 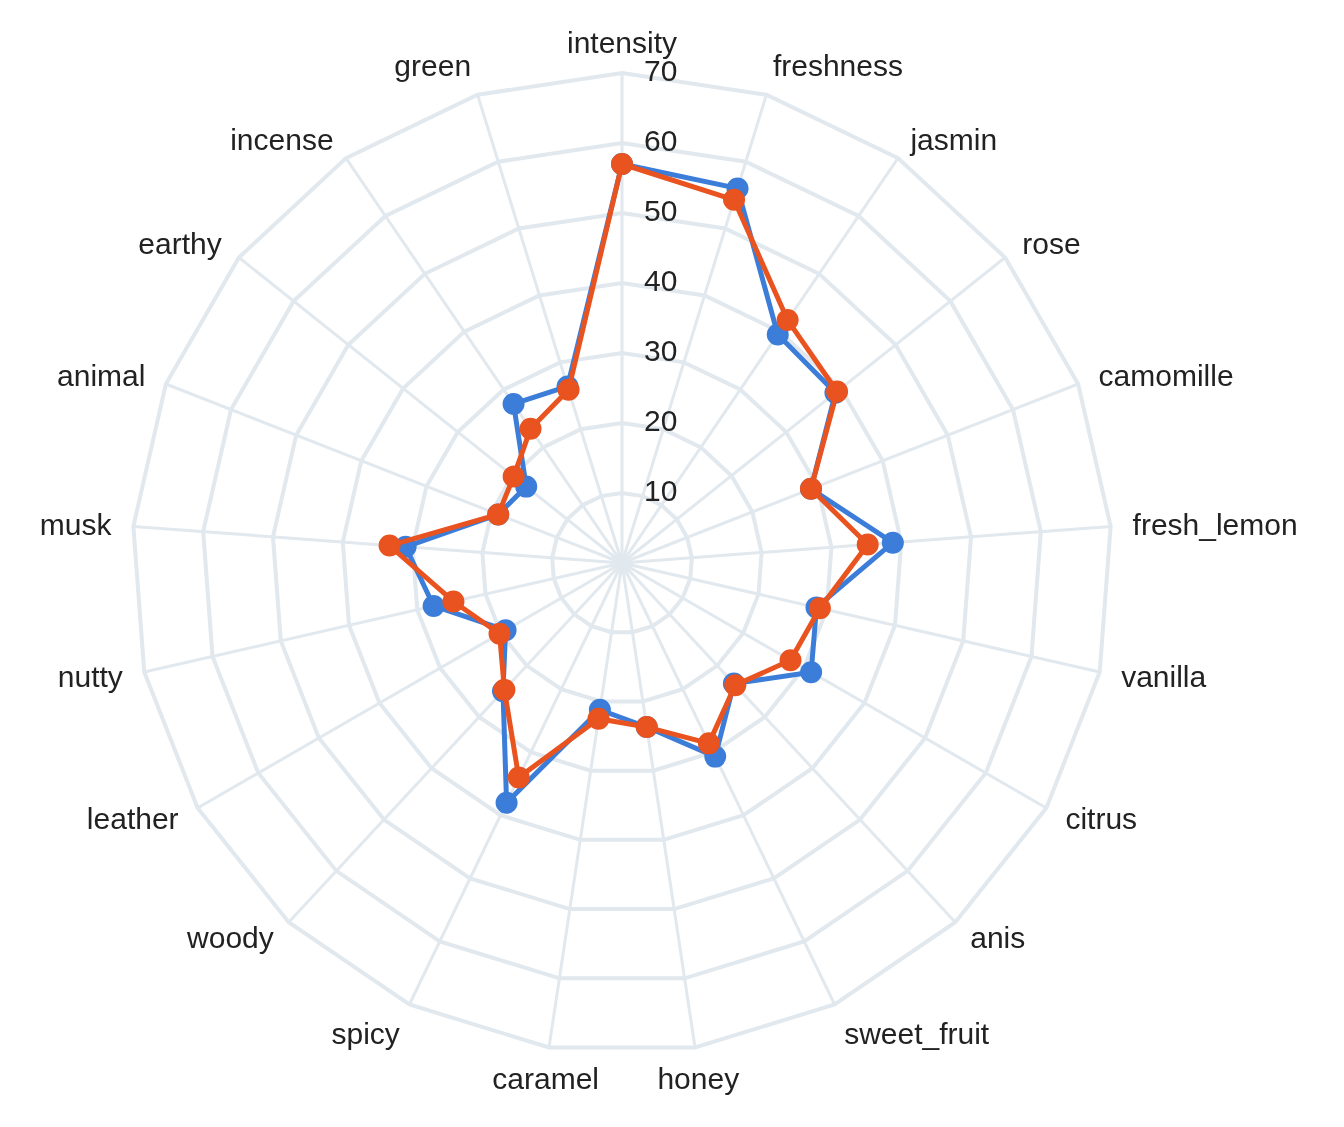 What do you see at coordinates (230, 938) in the screenshot?
I see `spoke-label: woody` at bounding box center [230, 938].